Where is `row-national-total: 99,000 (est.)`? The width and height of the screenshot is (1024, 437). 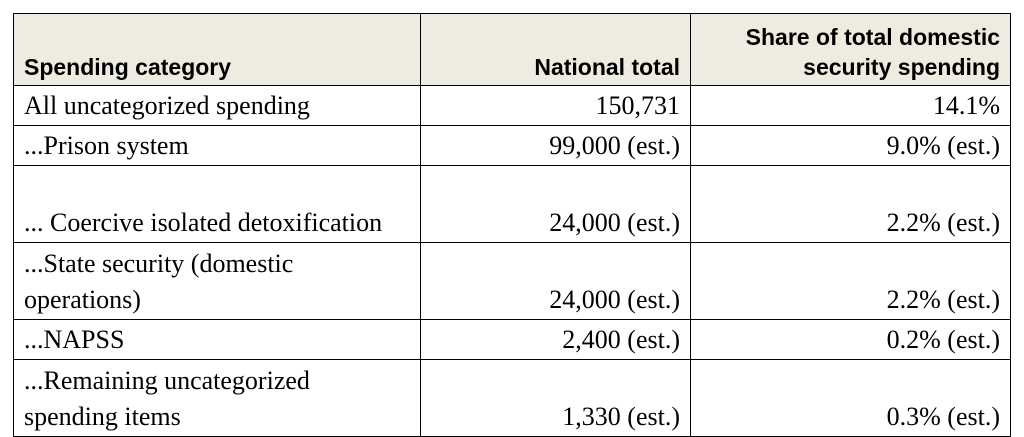
row-national-total: 99,000 (est.) is located at coordinates (555, 145).